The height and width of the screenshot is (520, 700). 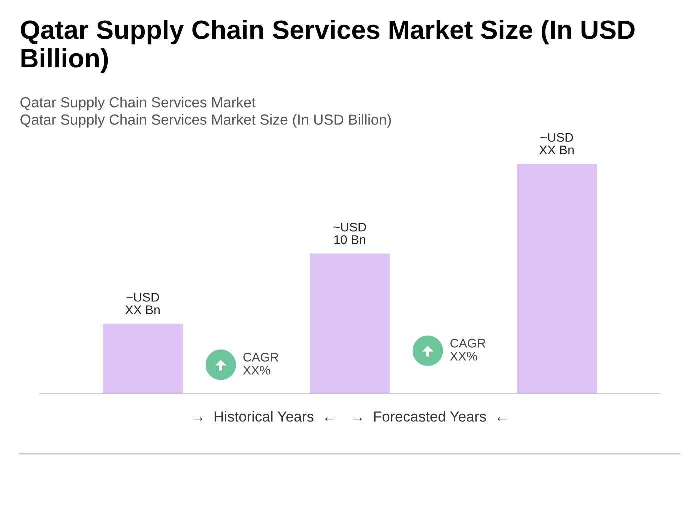 What do you see at coordinates (350, 233) in the screenshot?
I see `data-label: ~USD 10 Bn` at bounding box center [350, 233].